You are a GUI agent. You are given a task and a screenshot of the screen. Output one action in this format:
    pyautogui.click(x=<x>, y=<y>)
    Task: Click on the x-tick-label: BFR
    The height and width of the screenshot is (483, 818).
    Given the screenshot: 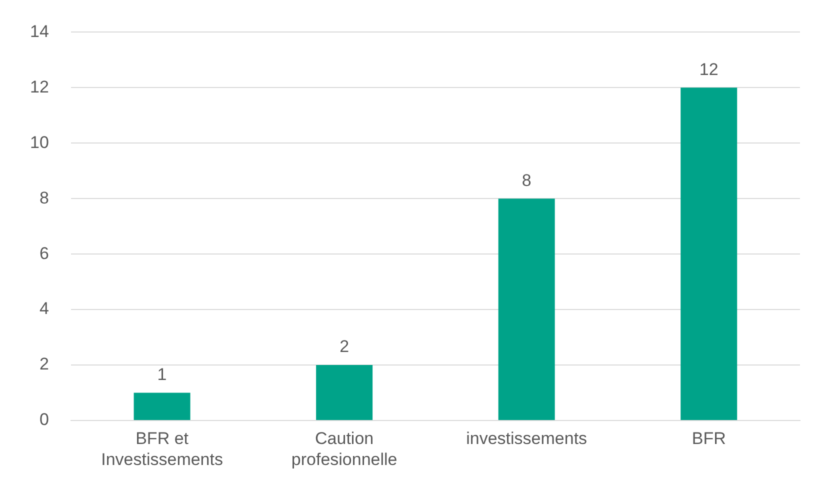 What is the action you would take?
    pyautogui.click(x=709, y=438)
    